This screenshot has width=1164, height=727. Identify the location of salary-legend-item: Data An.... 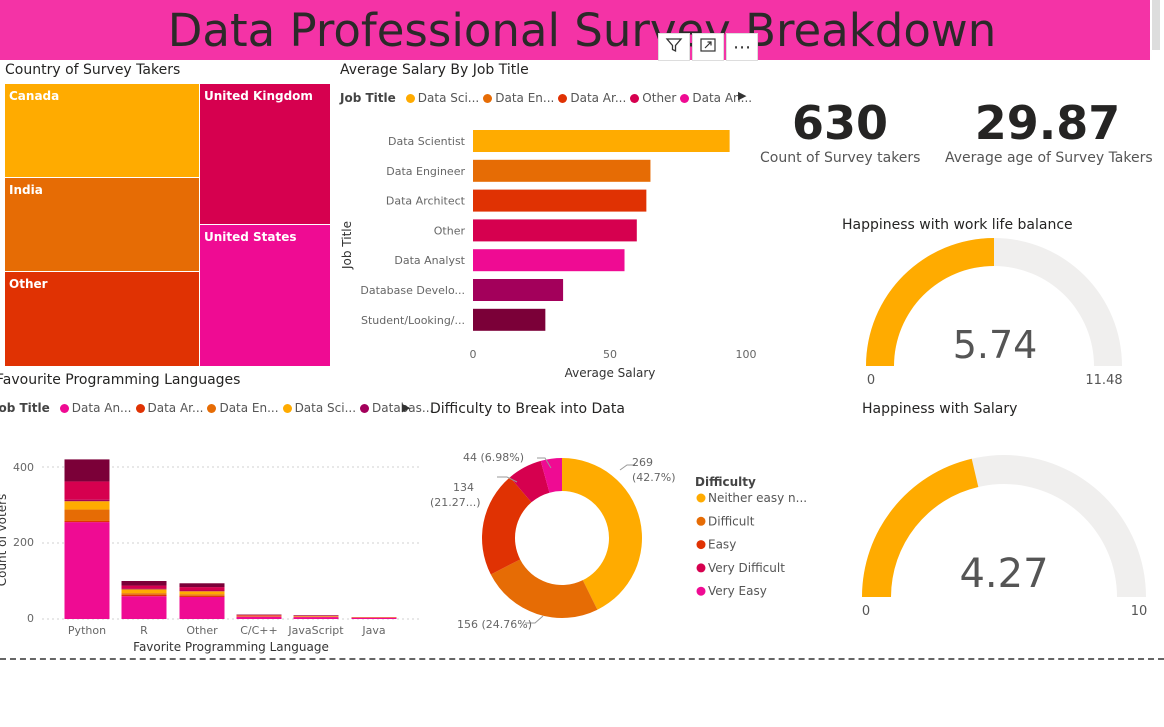
(722, 98).